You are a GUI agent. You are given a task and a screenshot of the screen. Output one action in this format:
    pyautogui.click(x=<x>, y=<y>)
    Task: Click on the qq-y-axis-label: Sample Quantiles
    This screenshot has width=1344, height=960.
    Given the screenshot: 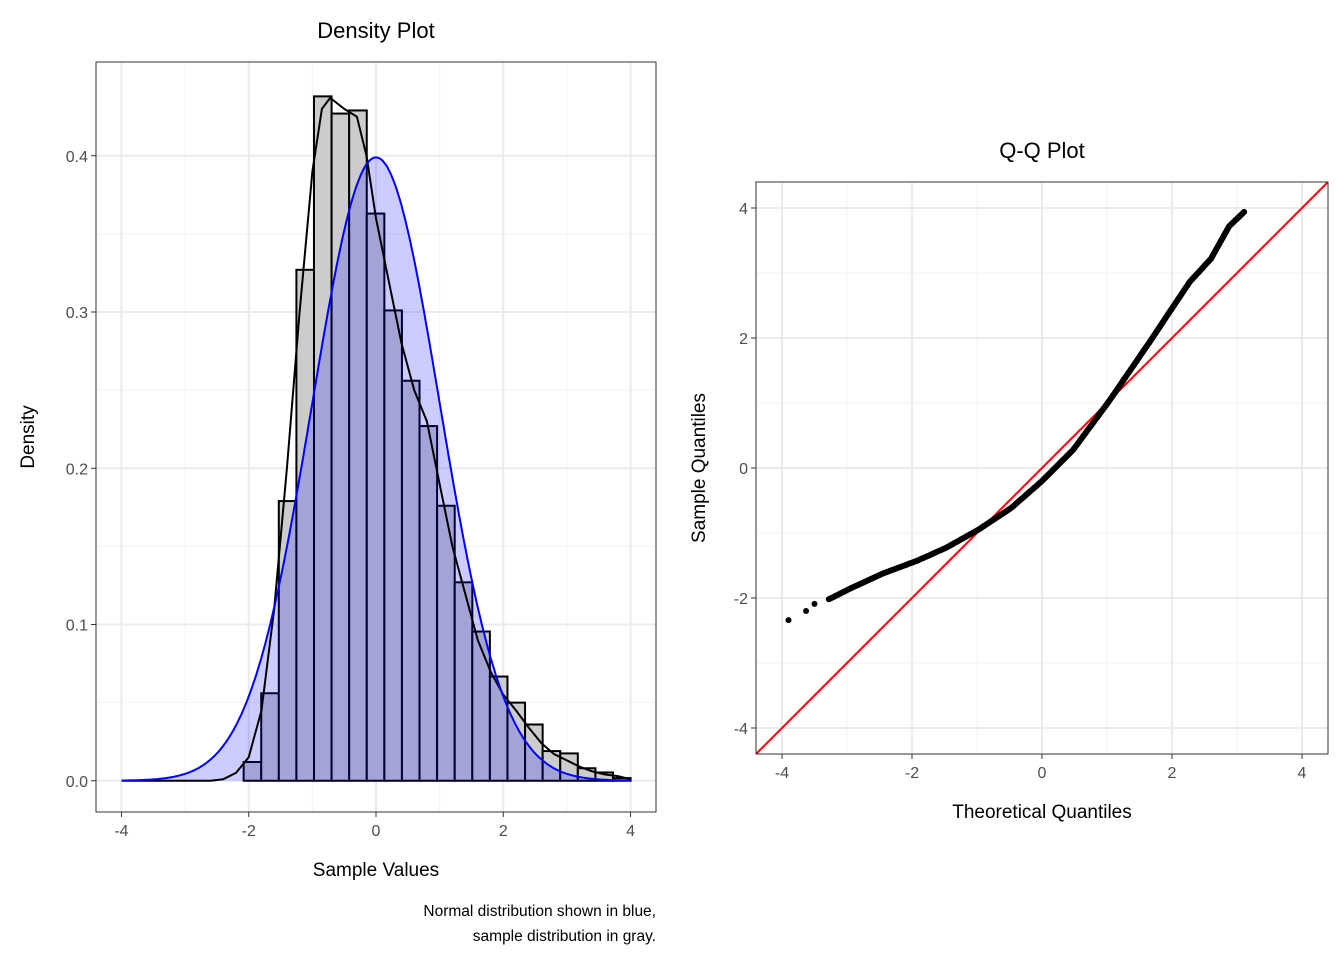 What is the action you would take?
    pyautogui.click(x=699, y=468)
    